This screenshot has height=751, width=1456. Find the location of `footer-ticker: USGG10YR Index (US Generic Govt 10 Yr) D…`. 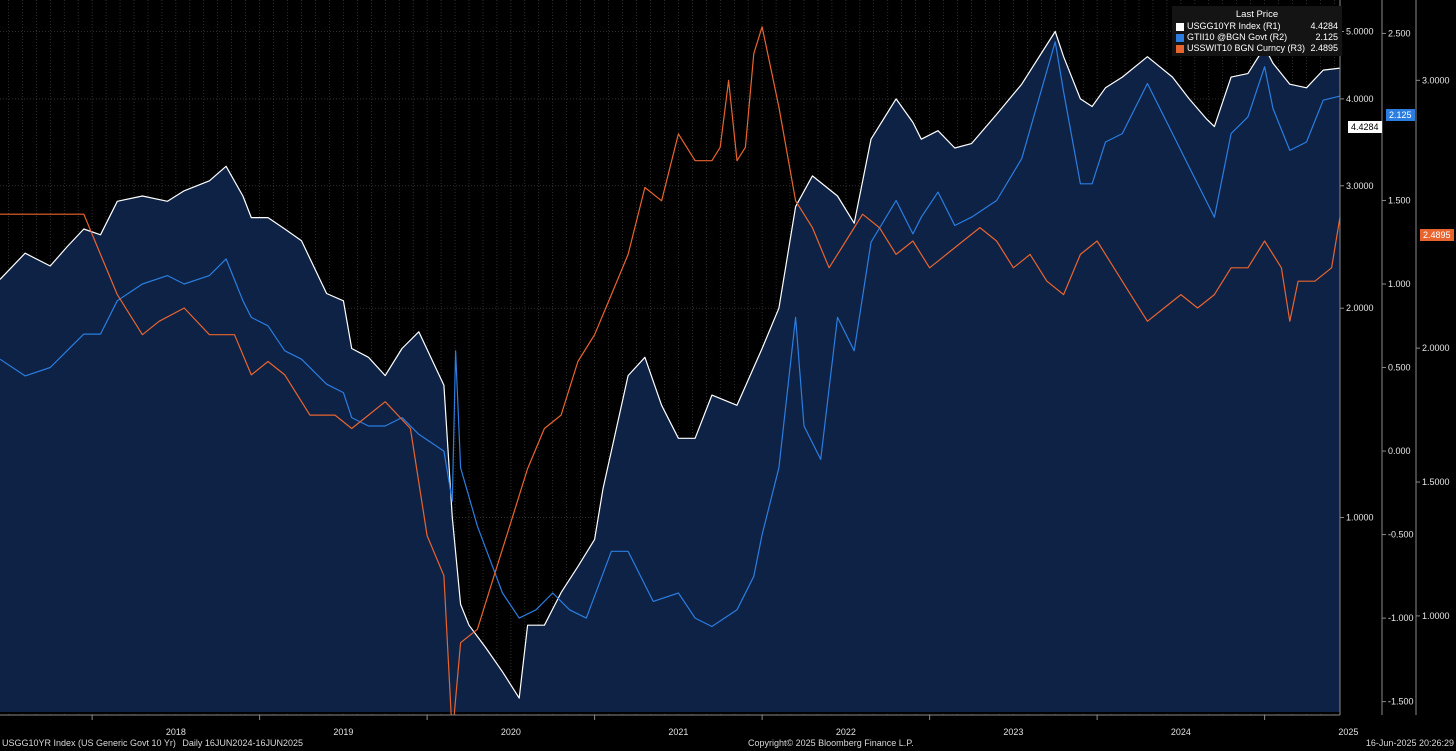

footer-ticker: USGG10YR Index (US Generic Govt 10 Yr) D… is located at coordinates (152, 743).